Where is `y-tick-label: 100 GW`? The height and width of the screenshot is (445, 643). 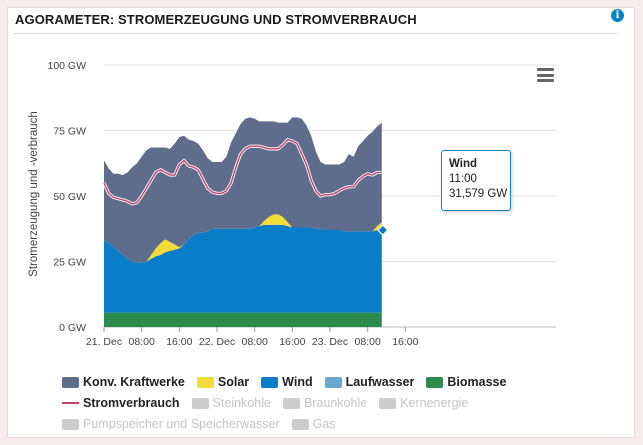
y-tick-label: 100 GW is located at coordinates (66, 66).